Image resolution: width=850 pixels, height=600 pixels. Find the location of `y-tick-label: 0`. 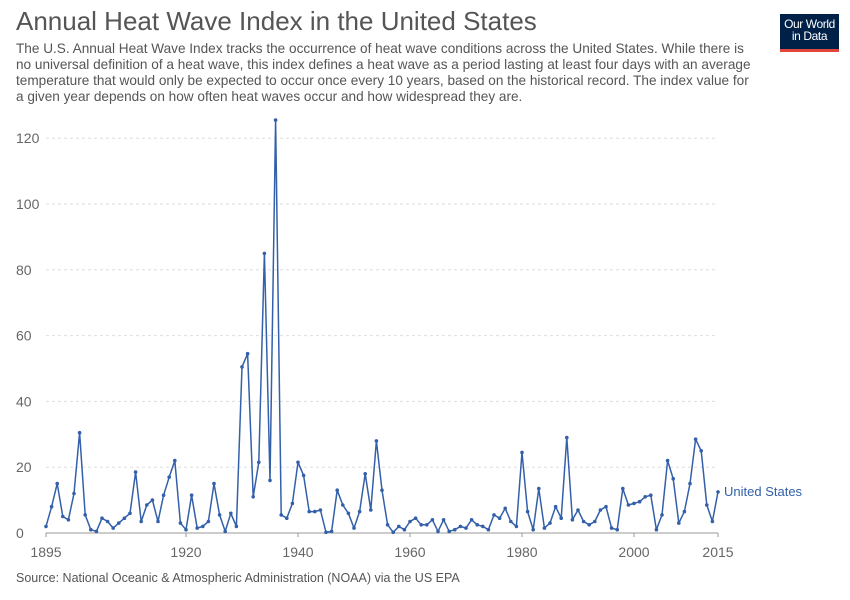

y-tick-label: 0 is located at coordinates (20, 533).